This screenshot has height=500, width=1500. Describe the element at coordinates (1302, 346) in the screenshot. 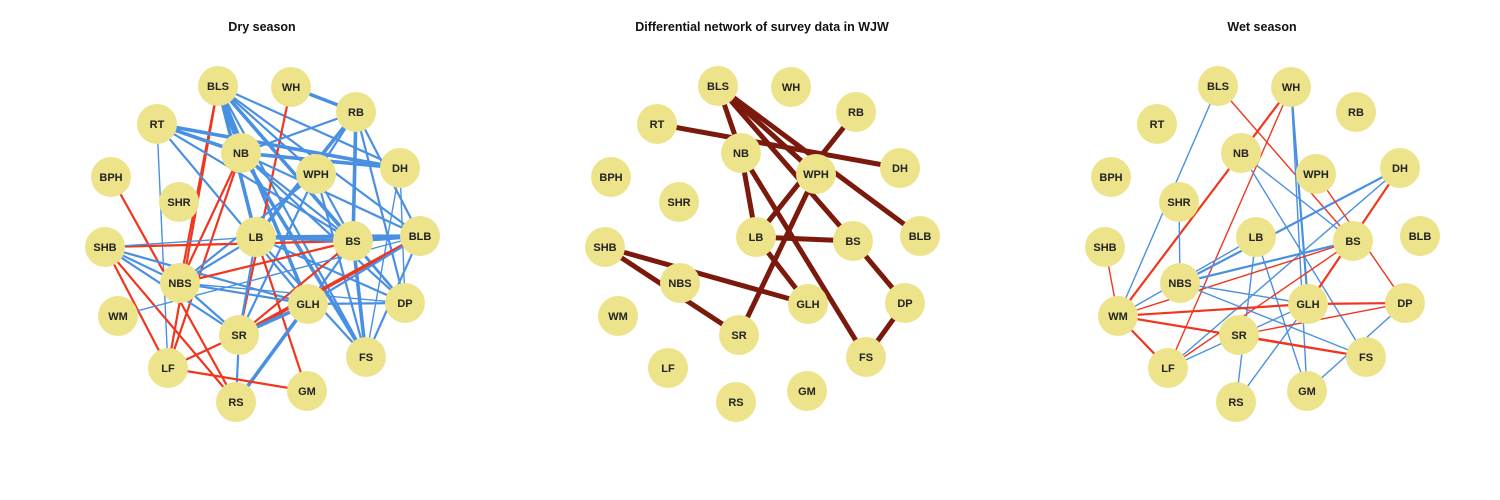

I see `edge-sr-fs` at that location.